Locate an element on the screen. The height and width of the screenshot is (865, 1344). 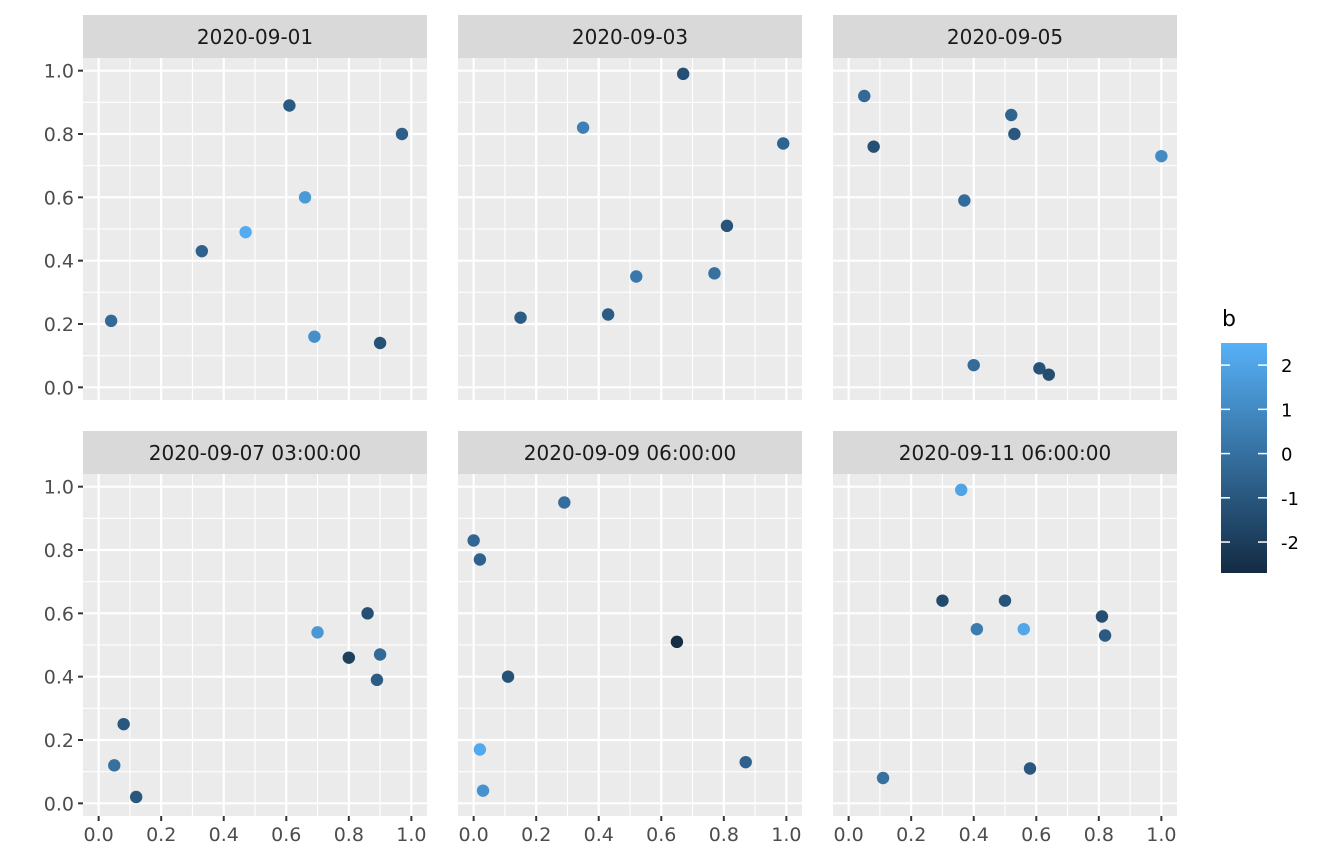
facet-panel: 2020-09-11 06:00:00 0.0 0.2 0.4 0.6 0.8 1.0 is located at coordinates (1005, 638).